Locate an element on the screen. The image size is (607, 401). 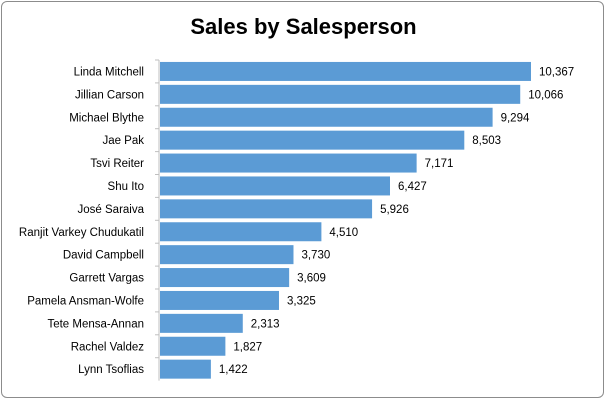
value-label: 2,313 is located at coordinates (265, 324).